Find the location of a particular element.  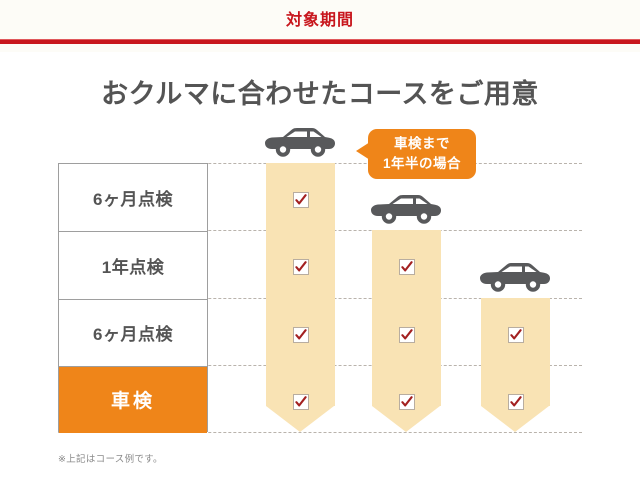

label-row-2: 6ヶ月点検 is located at coordinates (133, 332).